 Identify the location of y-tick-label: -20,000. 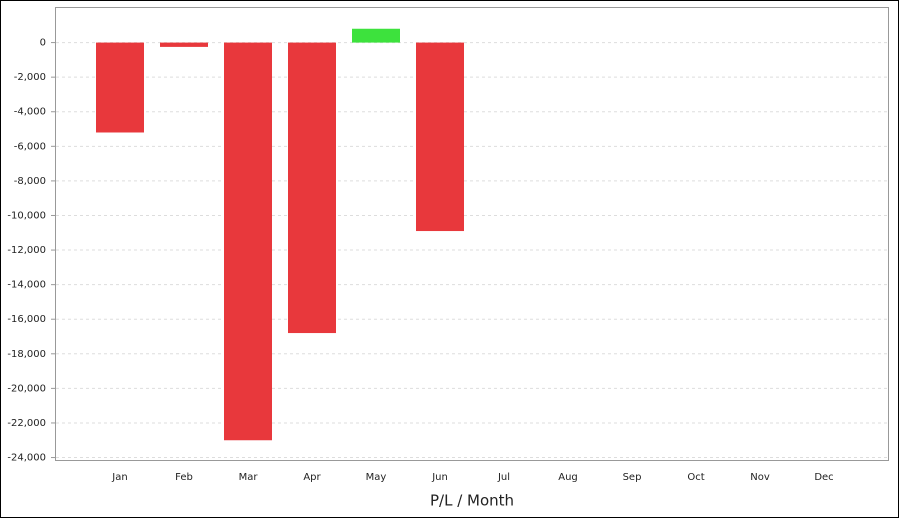
(26, 388).